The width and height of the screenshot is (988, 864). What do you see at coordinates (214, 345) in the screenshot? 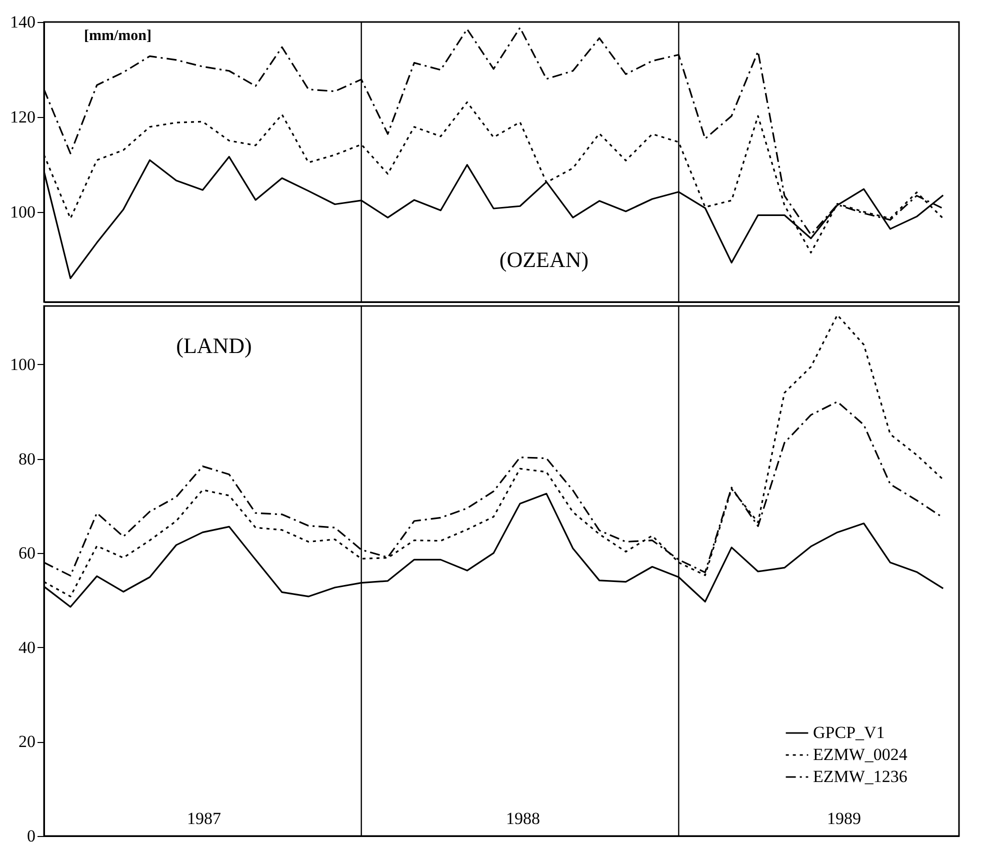
I see `annotation: (LAND)` at bounding box center [214, 345].